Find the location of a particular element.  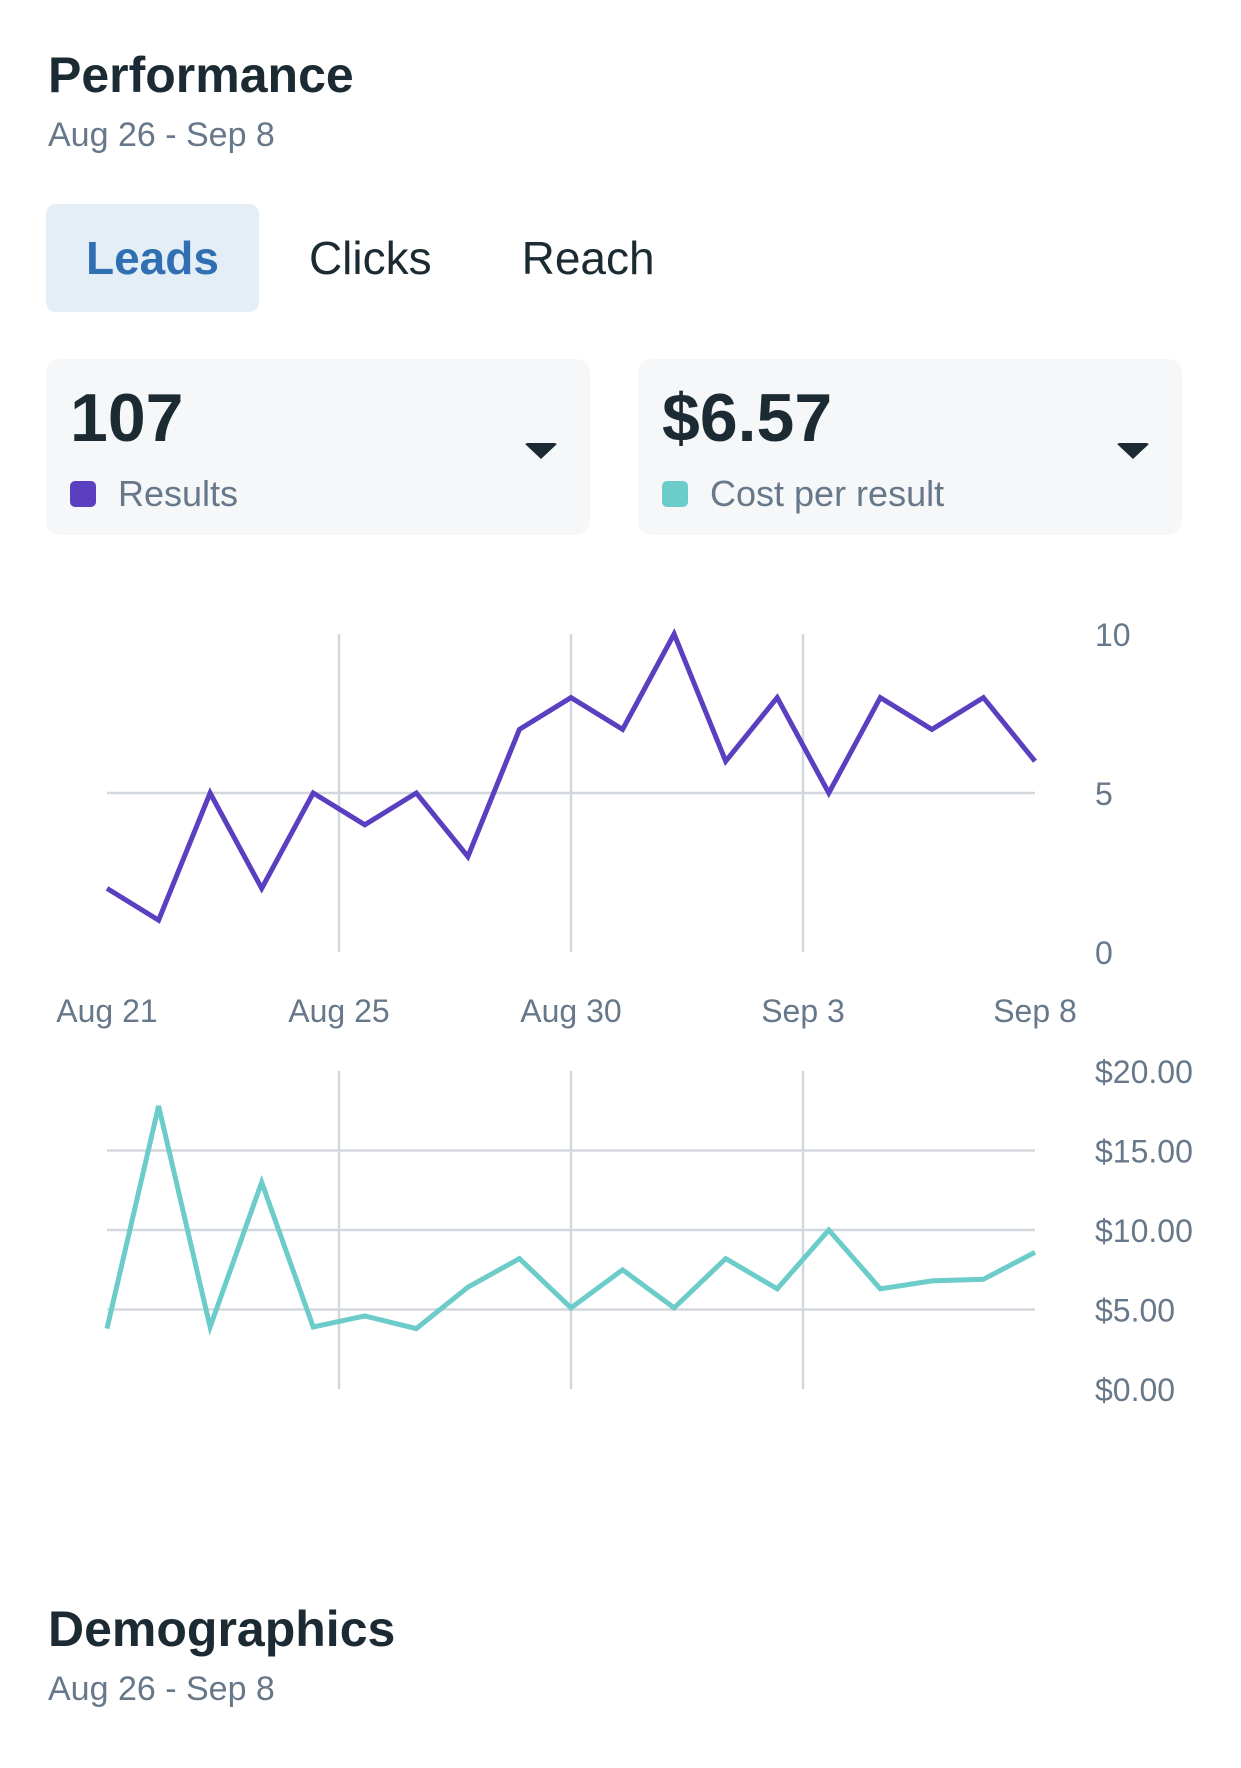

results-metric-card: 107 Results is located at coordinates (318, 447).